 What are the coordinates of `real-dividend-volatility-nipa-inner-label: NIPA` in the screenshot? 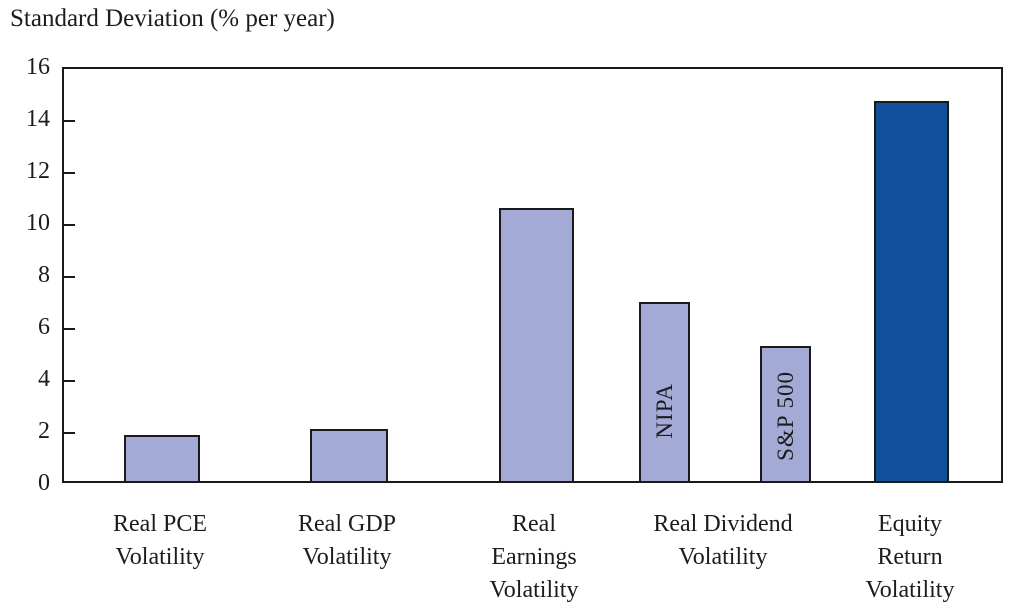 It's located at (664, 411).